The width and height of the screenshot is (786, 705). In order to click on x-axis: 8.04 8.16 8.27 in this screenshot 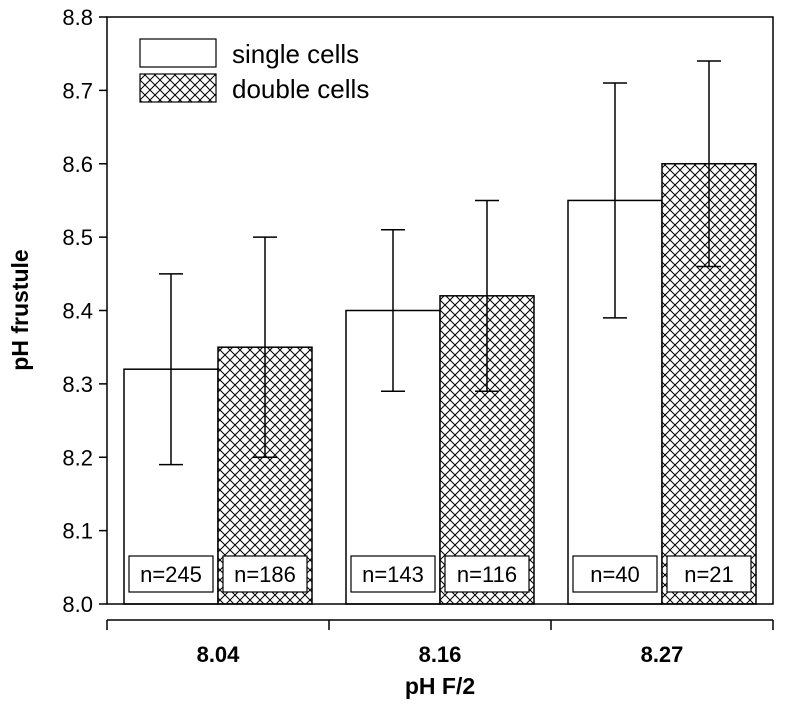, I will do `click(440, 643)`.